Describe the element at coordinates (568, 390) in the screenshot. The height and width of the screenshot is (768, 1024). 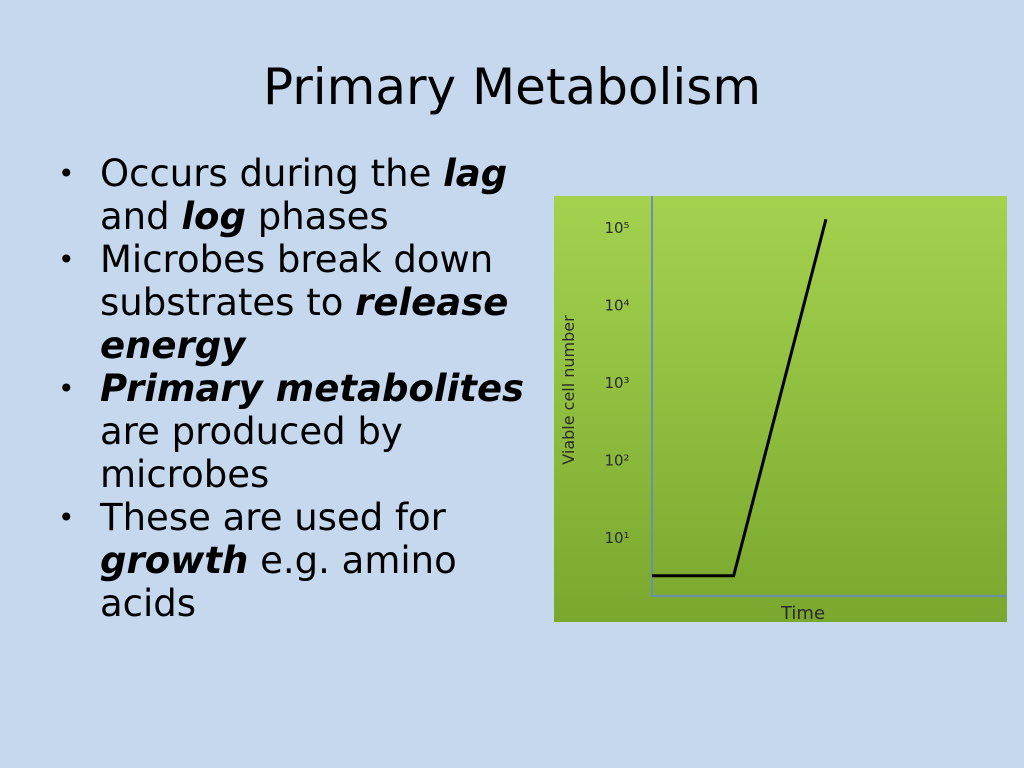
I see `y-axis-label: Viable cell number` at that location.